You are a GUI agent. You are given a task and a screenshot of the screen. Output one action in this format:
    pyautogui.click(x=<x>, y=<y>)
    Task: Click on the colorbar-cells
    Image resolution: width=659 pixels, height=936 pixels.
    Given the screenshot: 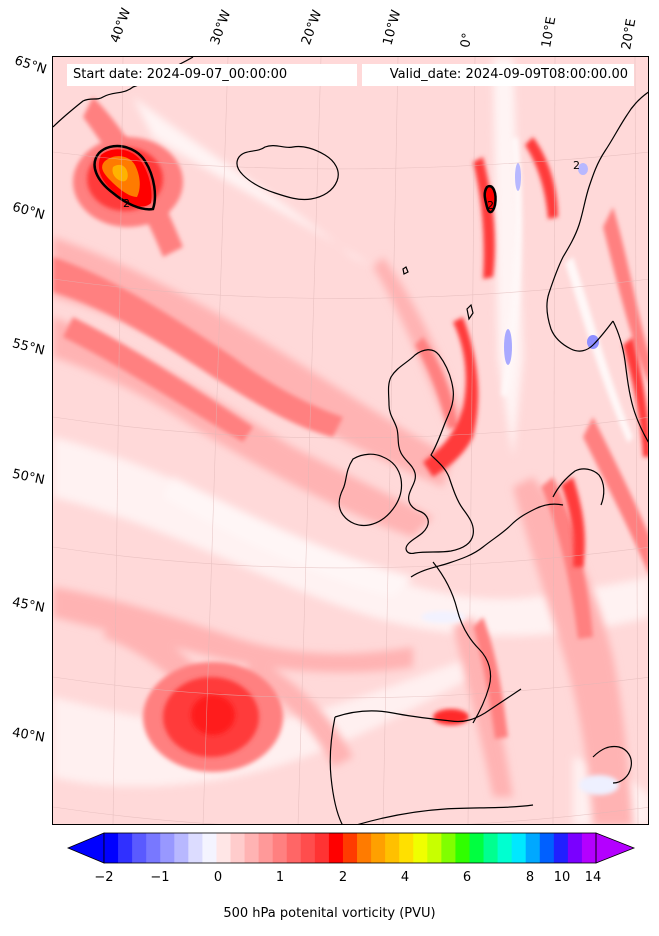 What is the action you would take?
    pyautogui.click(x=350, y=848)
    